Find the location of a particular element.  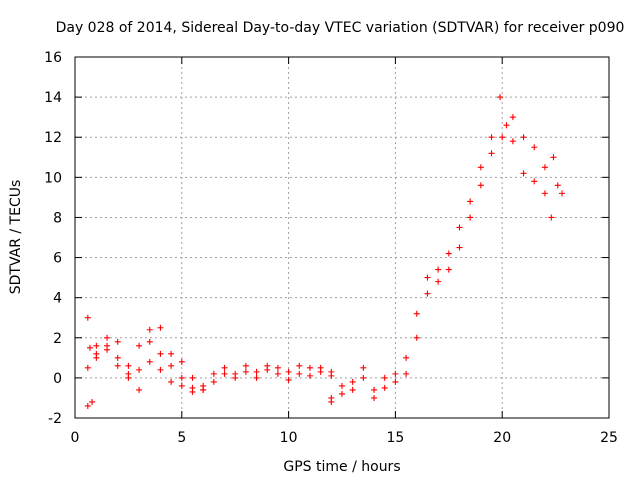

y-tick-label: 12 is located at coordinates (53, 138).